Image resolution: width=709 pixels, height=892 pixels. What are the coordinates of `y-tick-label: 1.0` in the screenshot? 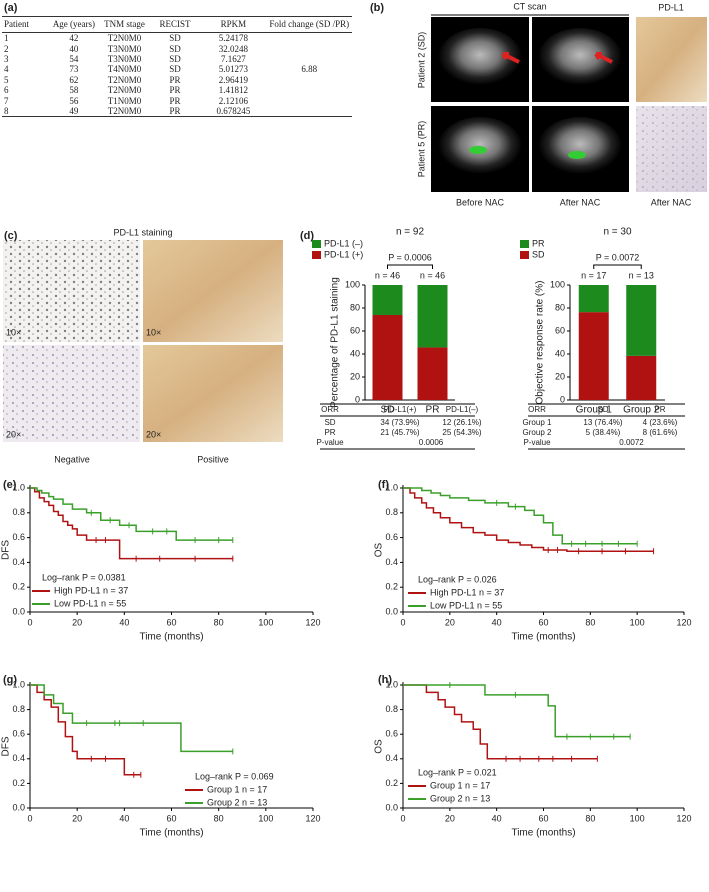 It's located at (18, 684).